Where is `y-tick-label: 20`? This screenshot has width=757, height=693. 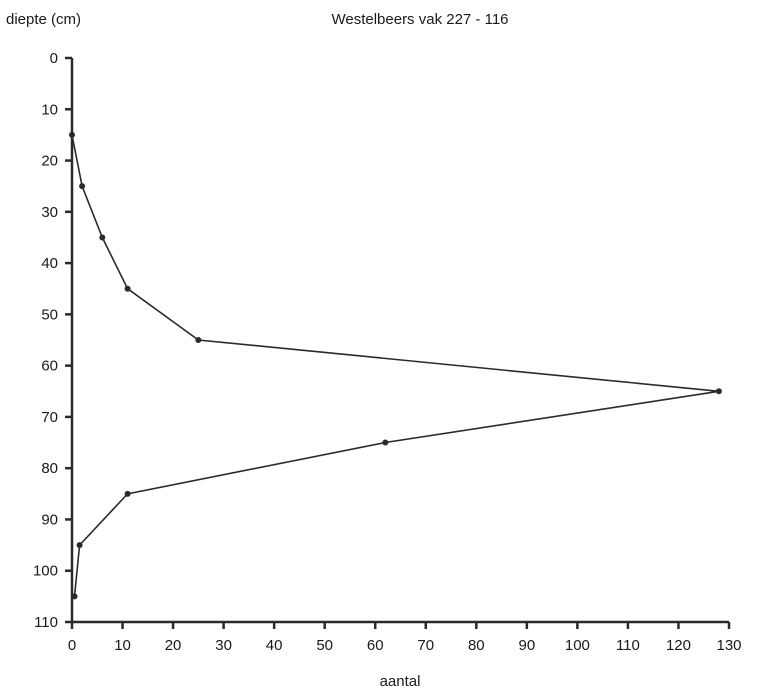
y-tick-label: 20 is located at coordinates (49, 161).